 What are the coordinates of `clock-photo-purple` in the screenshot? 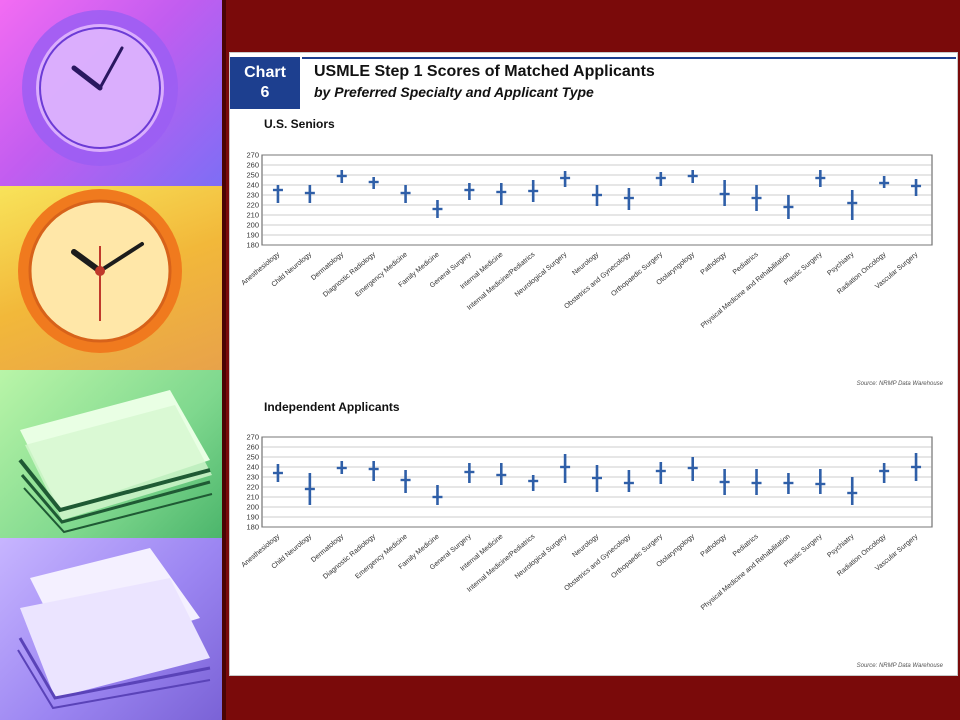 It's located at (112, 93).